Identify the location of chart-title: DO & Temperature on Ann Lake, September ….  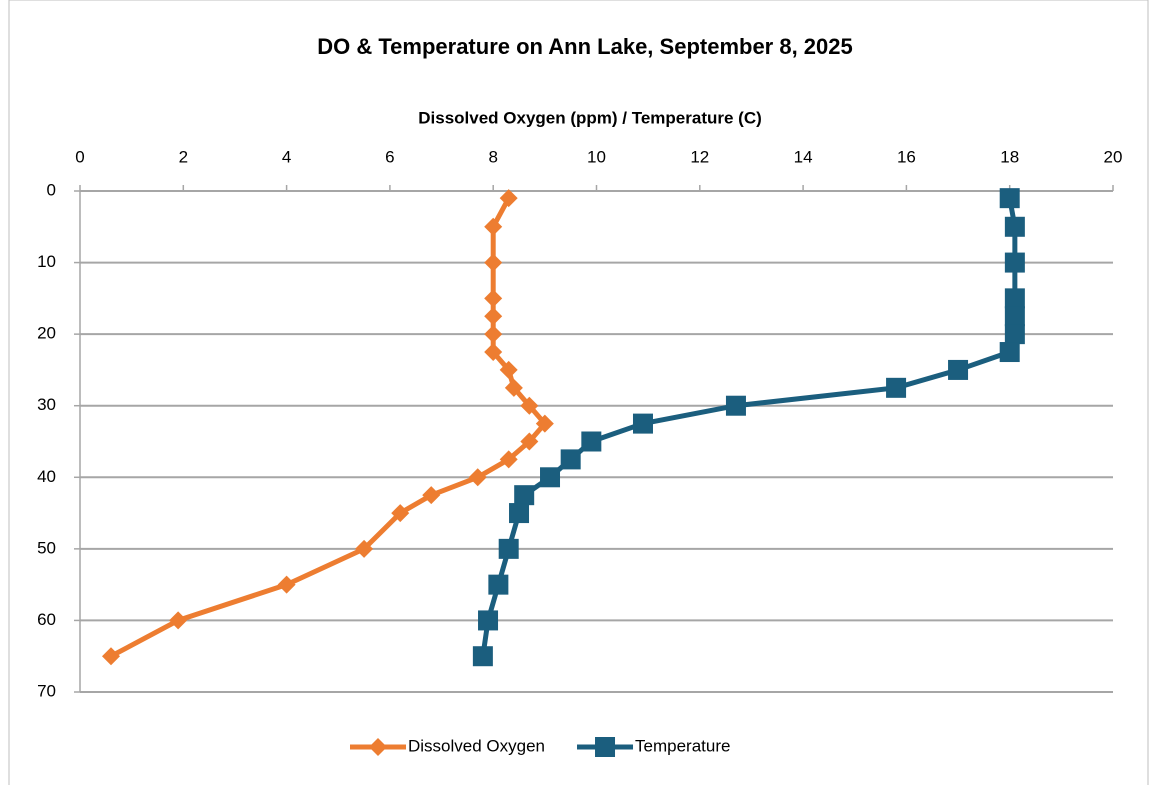
(585, 46).